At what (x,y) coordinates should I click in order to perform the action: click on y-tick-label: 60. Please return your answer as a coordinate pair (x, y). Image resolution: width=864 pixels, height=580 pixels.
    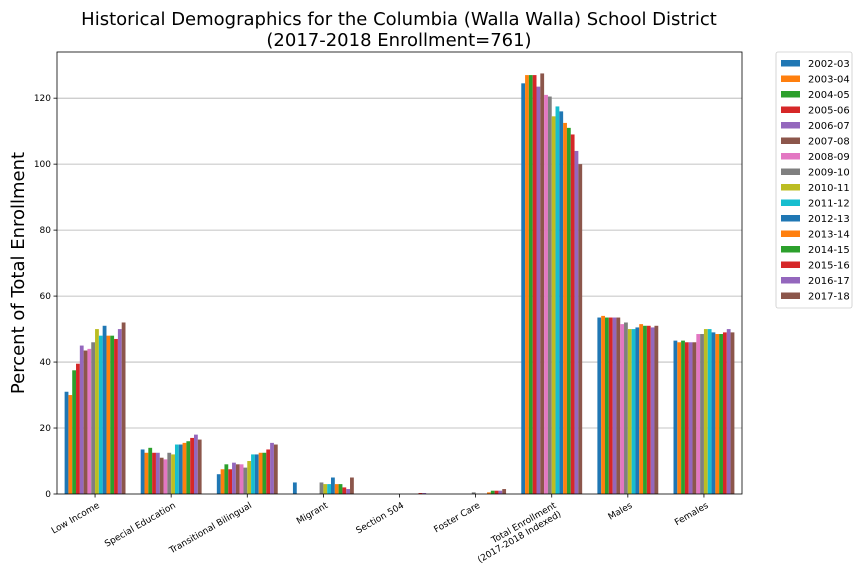
    Looking at the image, I should click on (46, 297).